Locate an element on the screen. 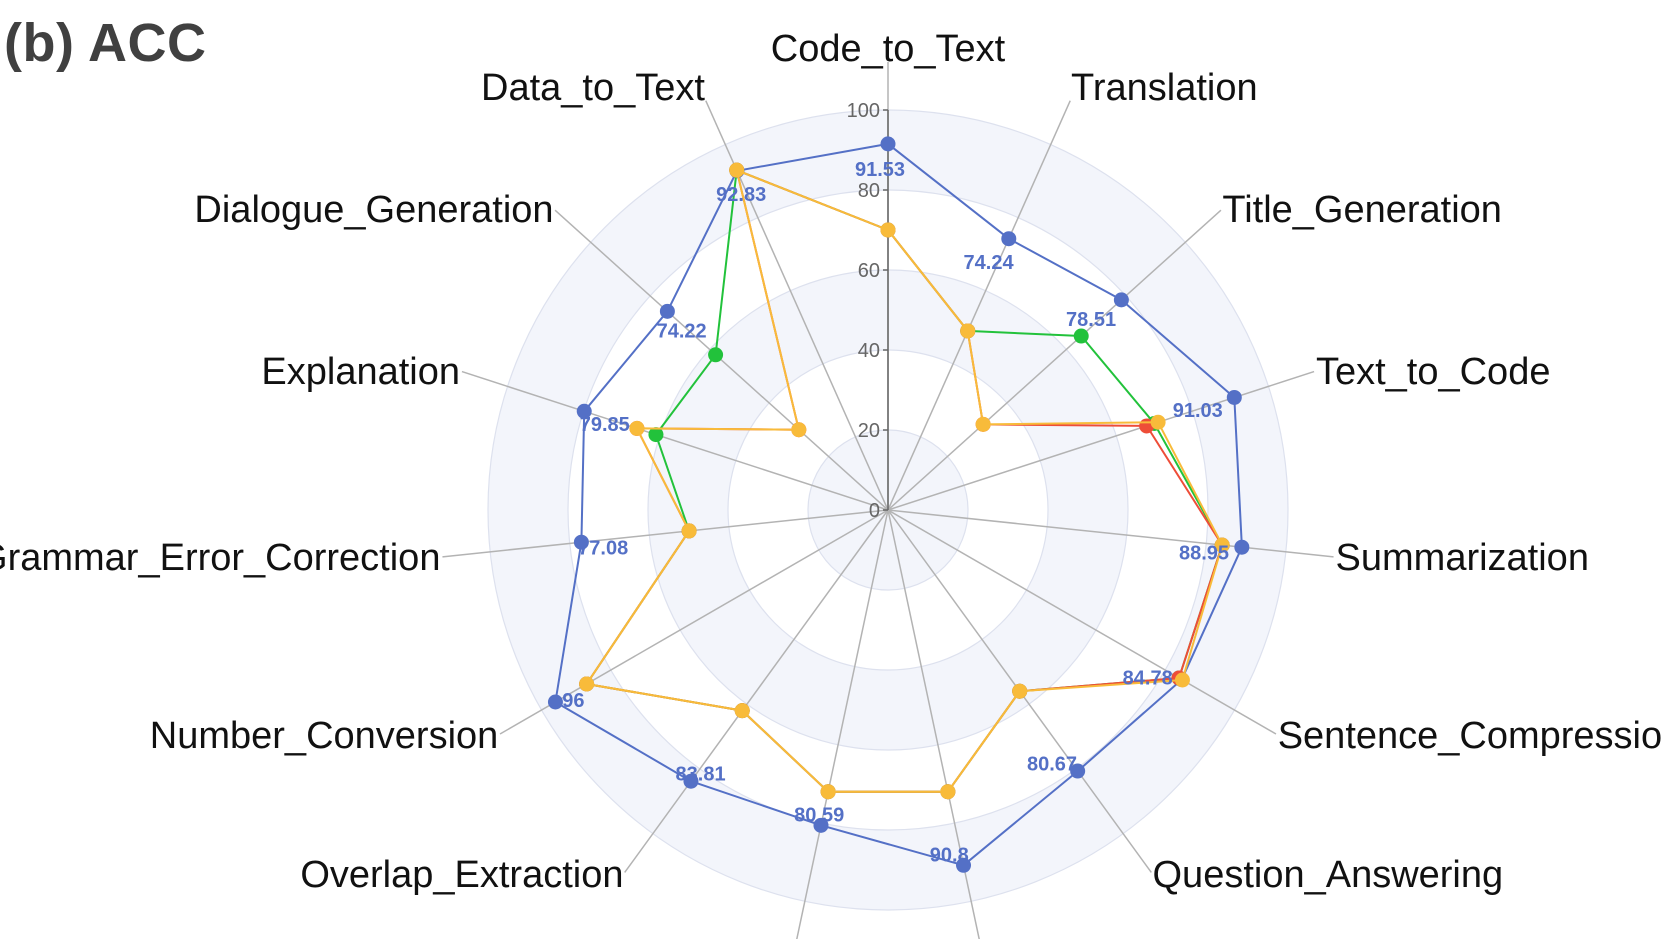 This screenshot has height=939, width=1661. axis-label: Question_Answering is located at coordinates (1328, 875).